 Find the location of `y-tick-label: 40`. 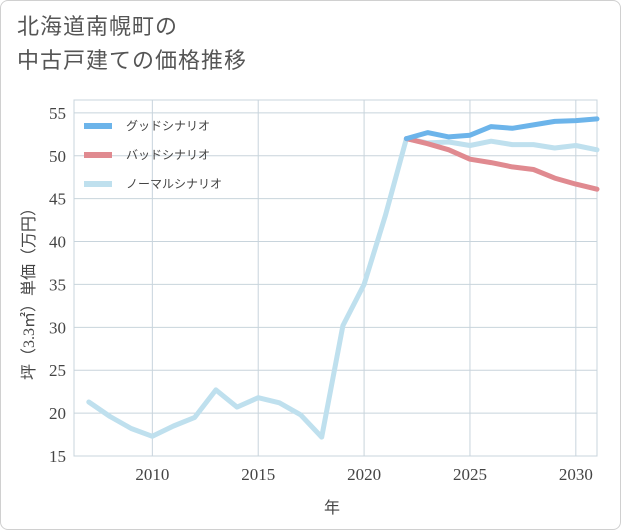

y-tick-label: 40 is located at coordinates (57, 242).